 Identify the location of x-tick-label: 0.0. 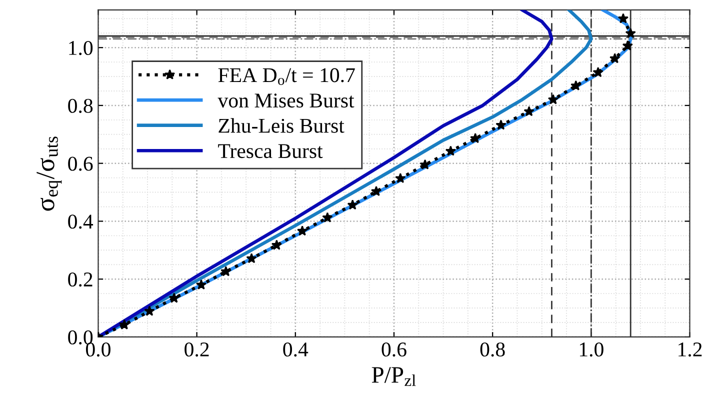
(98, 349).